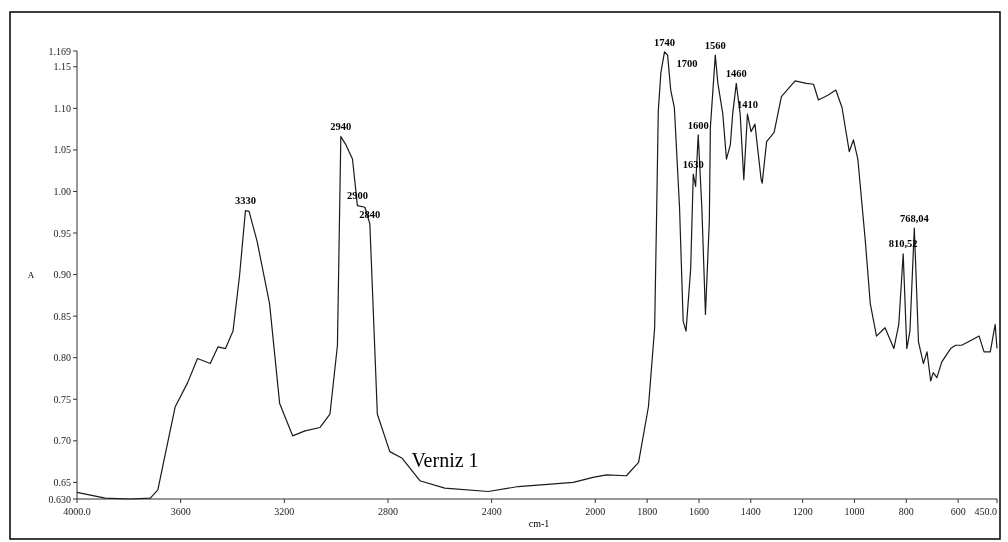 The image size is (1008, 542). I want to click on x-tick-label: 1600, so click(698, 511).